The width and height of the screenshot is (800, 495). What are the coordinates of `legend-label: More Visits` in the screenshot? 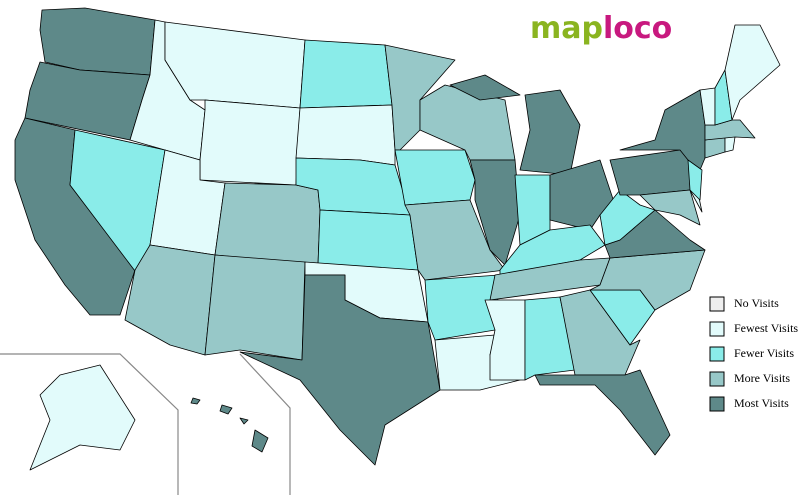 It's located at (762, 378).